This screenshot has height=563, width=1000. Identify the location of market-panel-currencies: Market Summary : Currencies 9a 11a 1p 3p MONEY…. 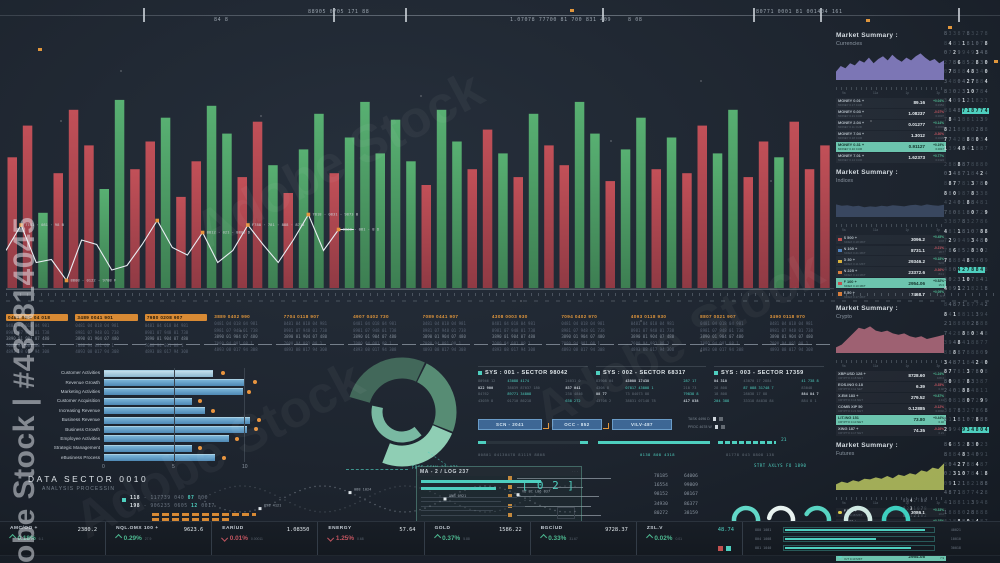
(891, 97).